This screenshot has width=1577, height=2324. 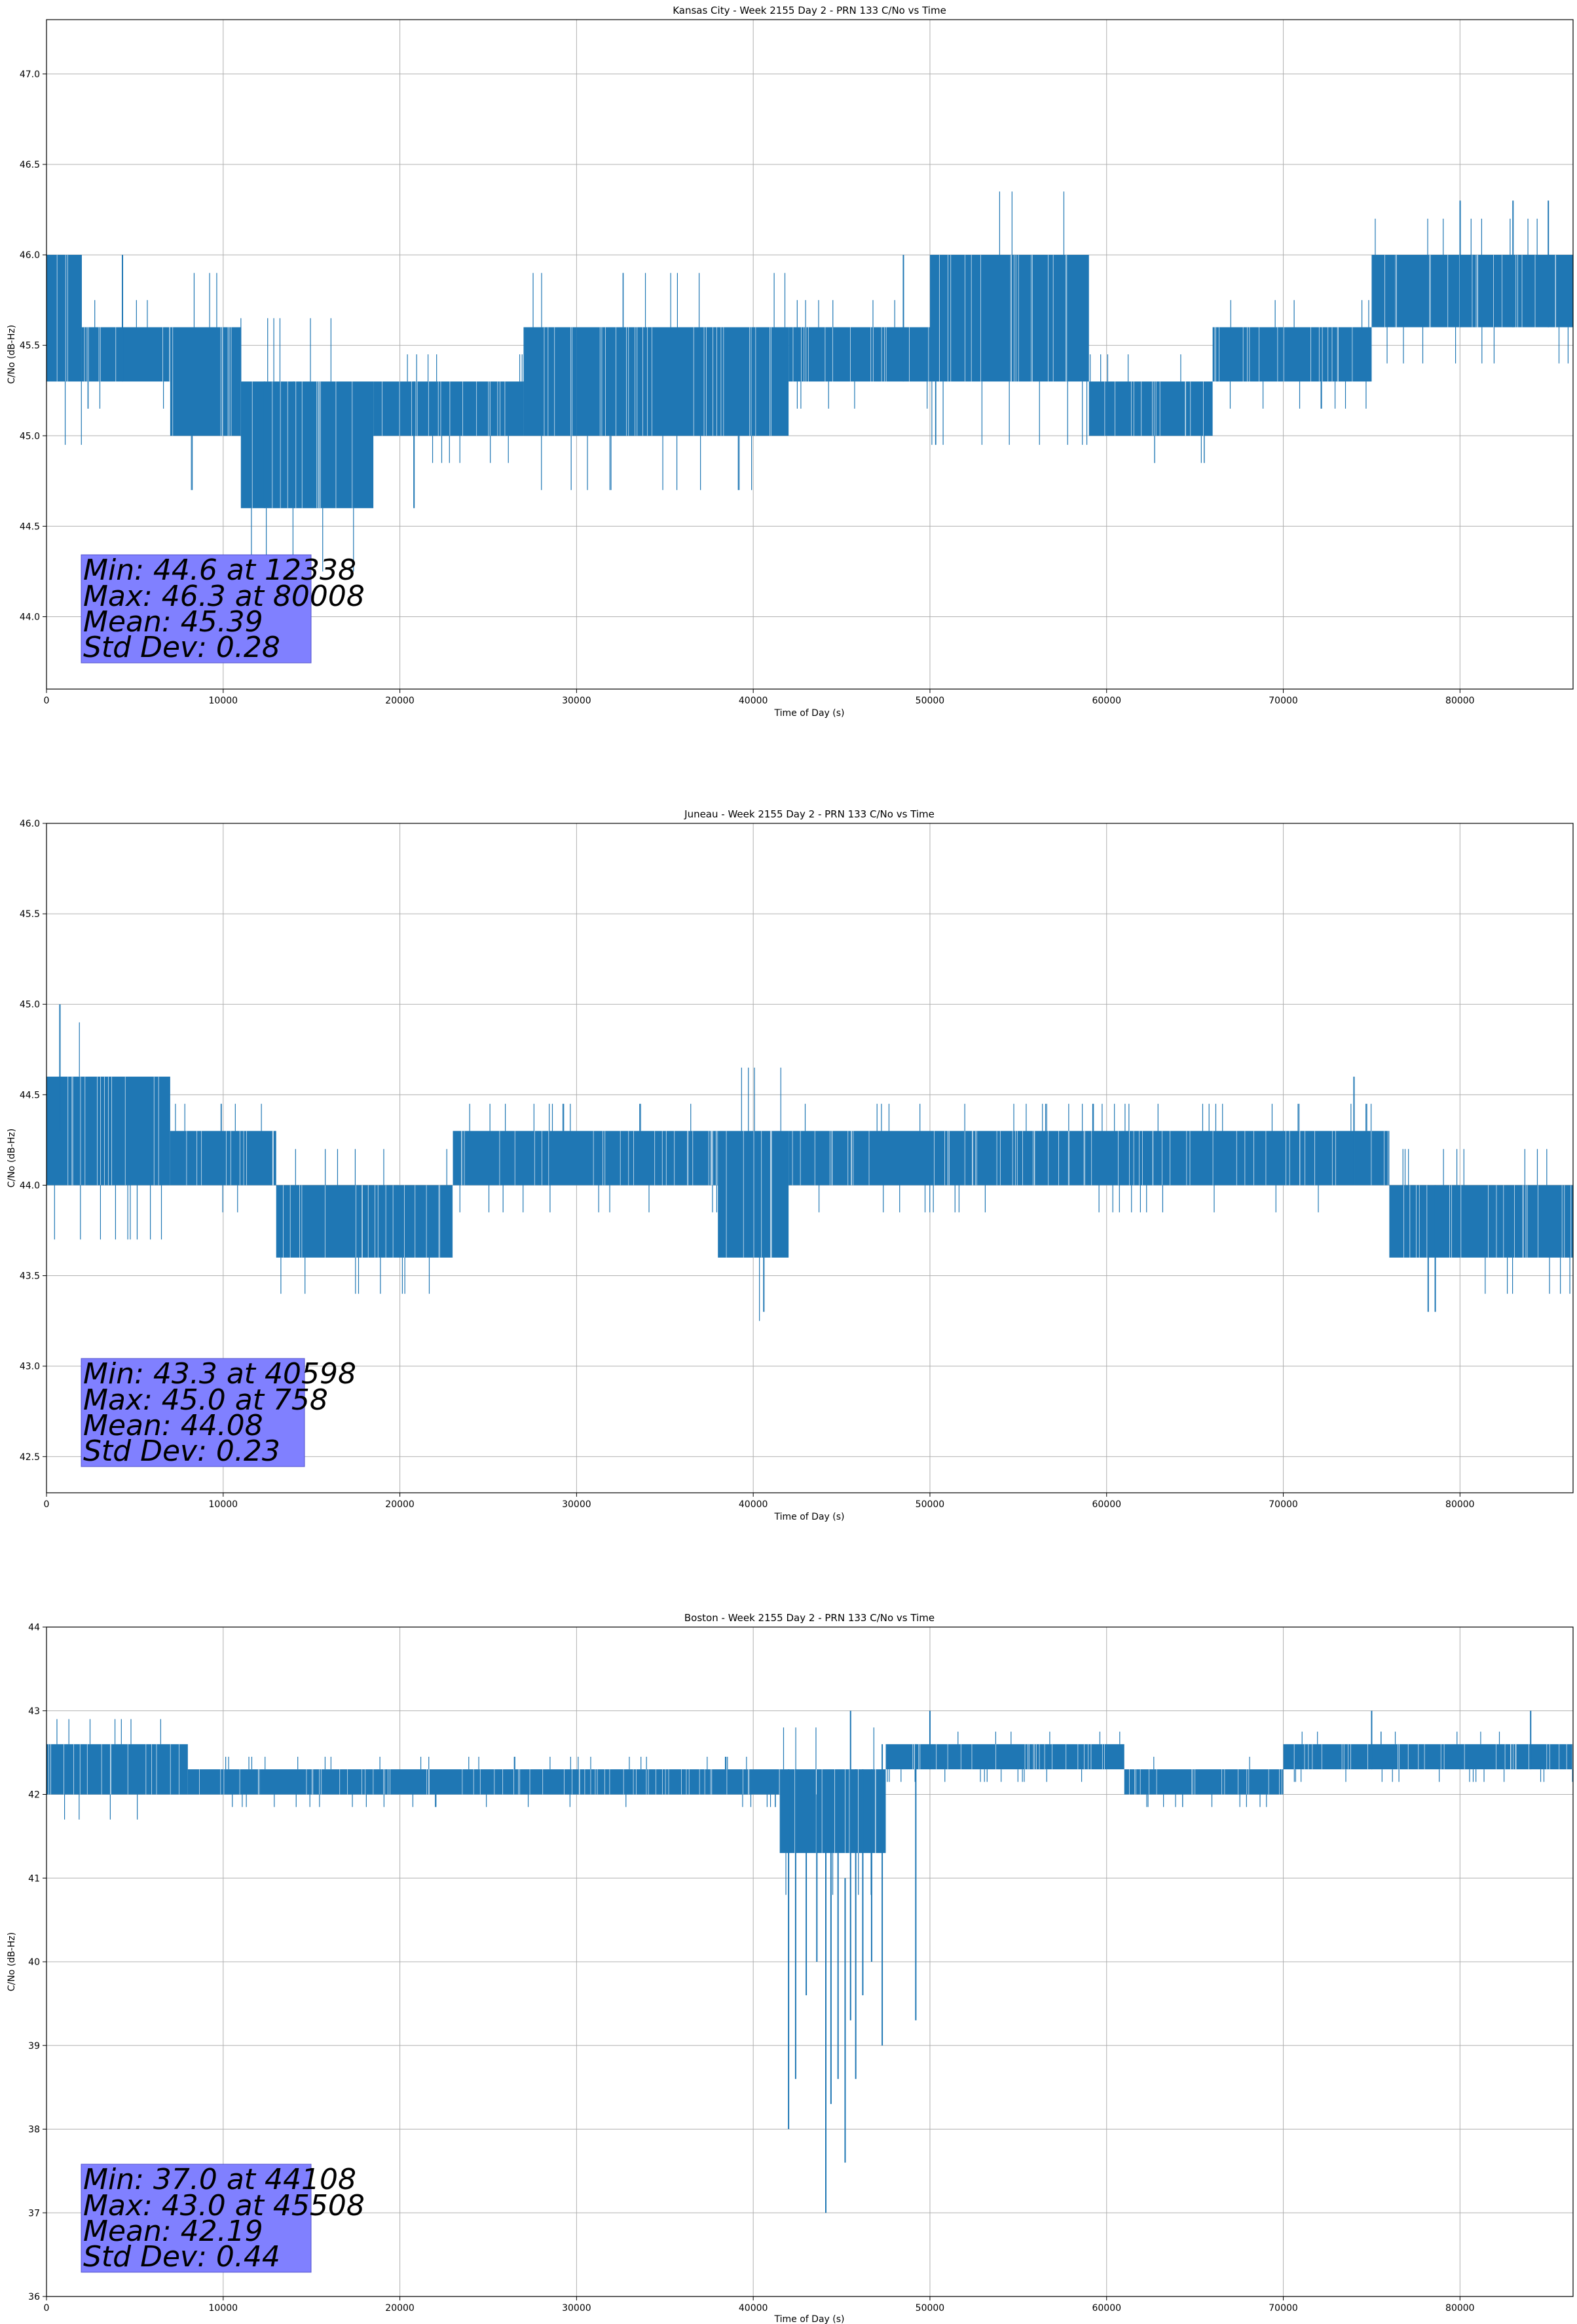 I want to click on y-tick-label: 44.0, so click(x=30, y=1185).